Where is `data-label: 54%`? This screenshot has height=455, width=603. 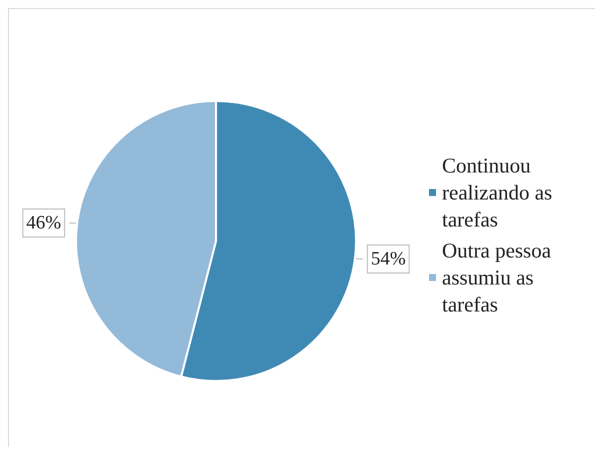 data-label: 54% is located at coordinates (388, 259).